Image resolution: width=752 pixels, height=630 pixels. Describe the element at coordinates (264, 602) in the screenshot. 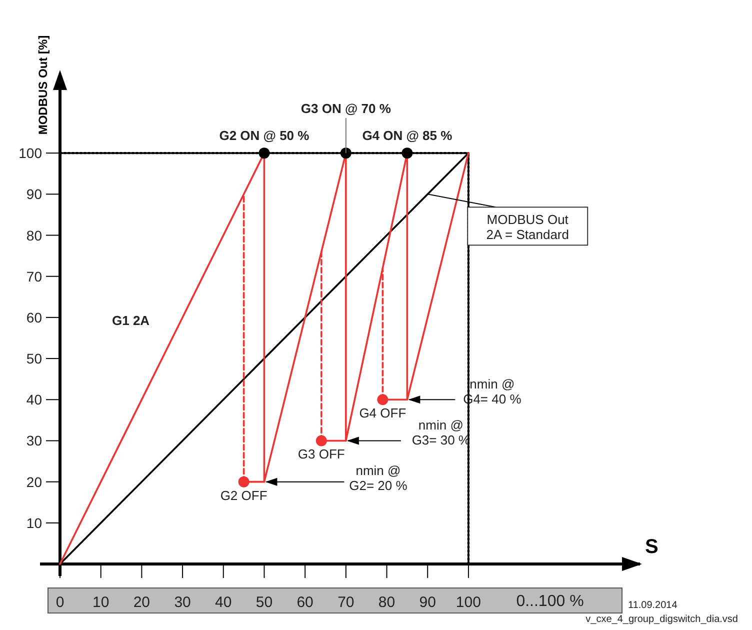

I see `x-tick-label: 50` at that location.